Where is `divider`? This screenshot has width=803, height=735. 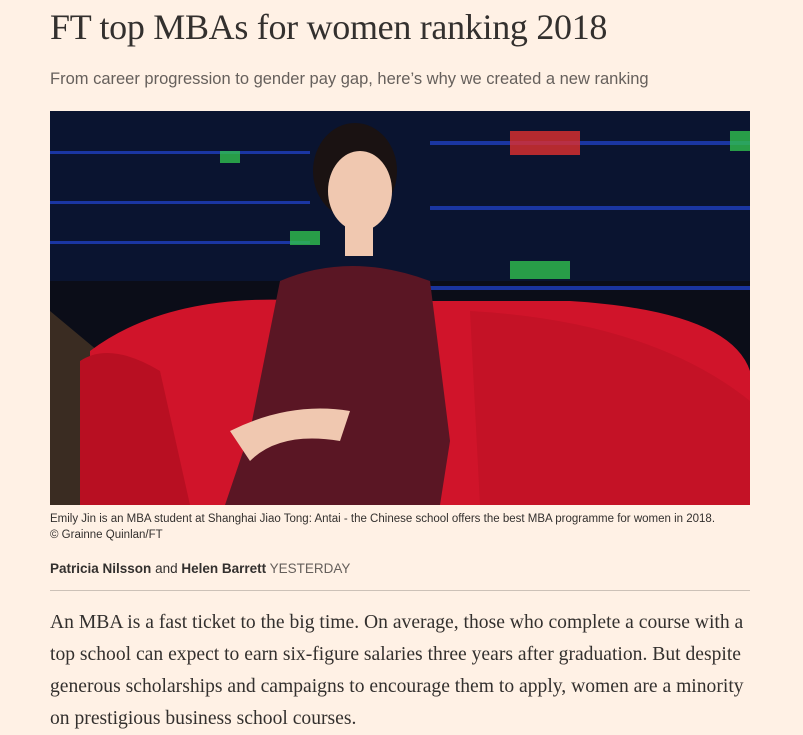
divider is located at coordinates (400, 590).